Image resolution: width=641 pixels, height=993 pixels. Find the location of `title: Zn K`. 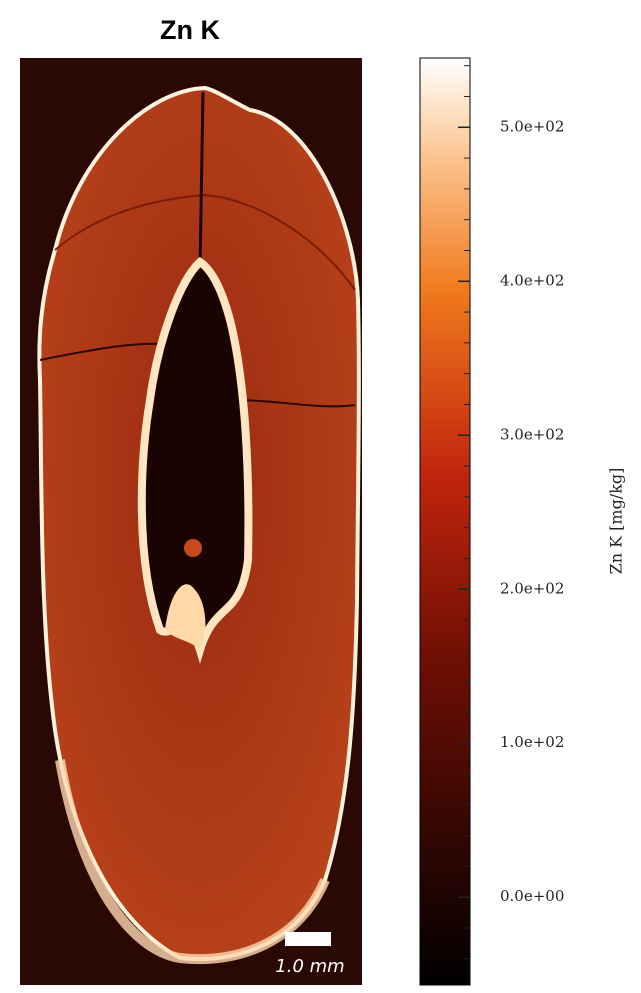

title: Zn K is located at coordinates (190, 30).